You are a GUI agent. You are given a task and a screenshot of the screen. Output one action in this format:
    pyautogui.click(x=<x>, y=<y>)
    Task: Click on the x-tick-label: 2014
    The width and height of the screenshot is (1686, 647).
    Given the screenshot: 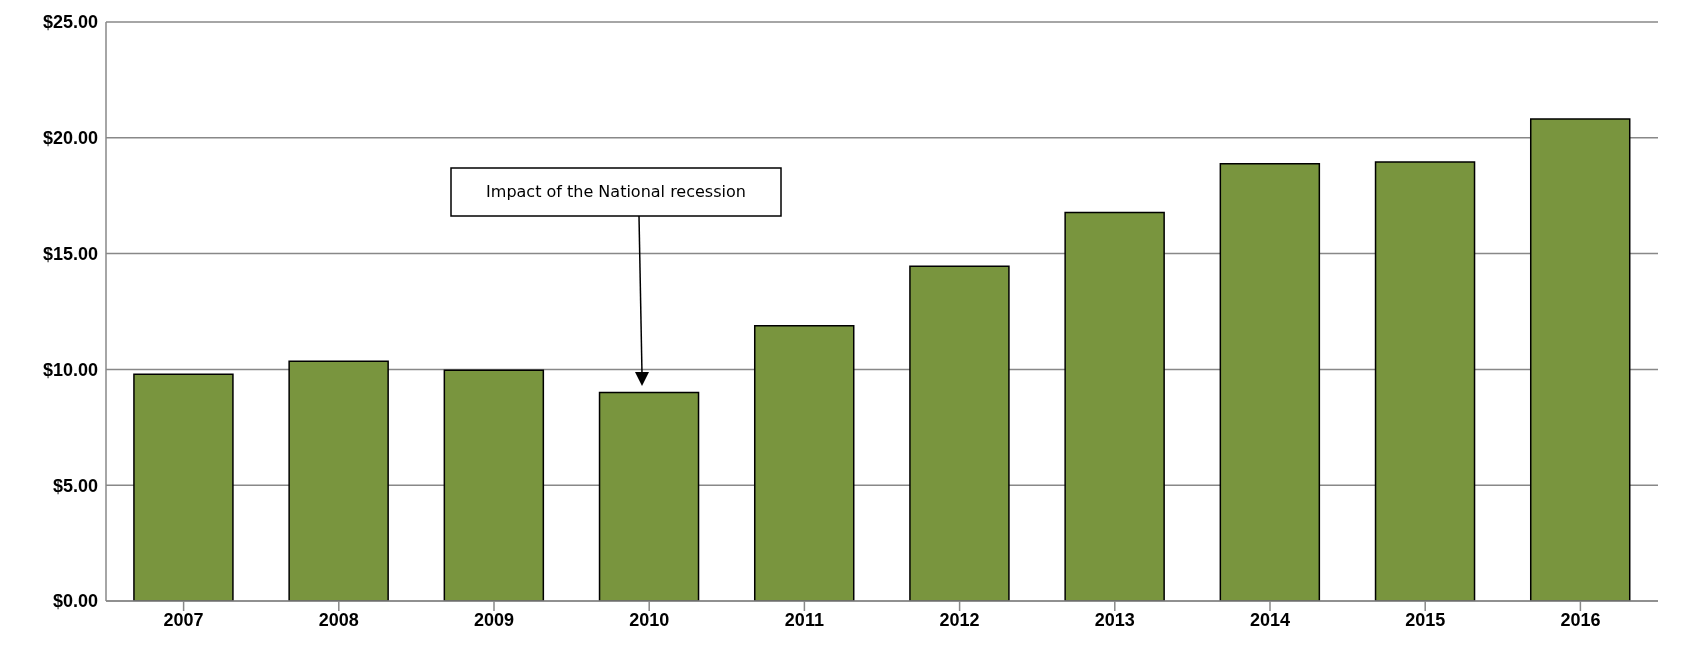 What is the action you would take?
    pyautogui.click(x=1270, y=619)
    